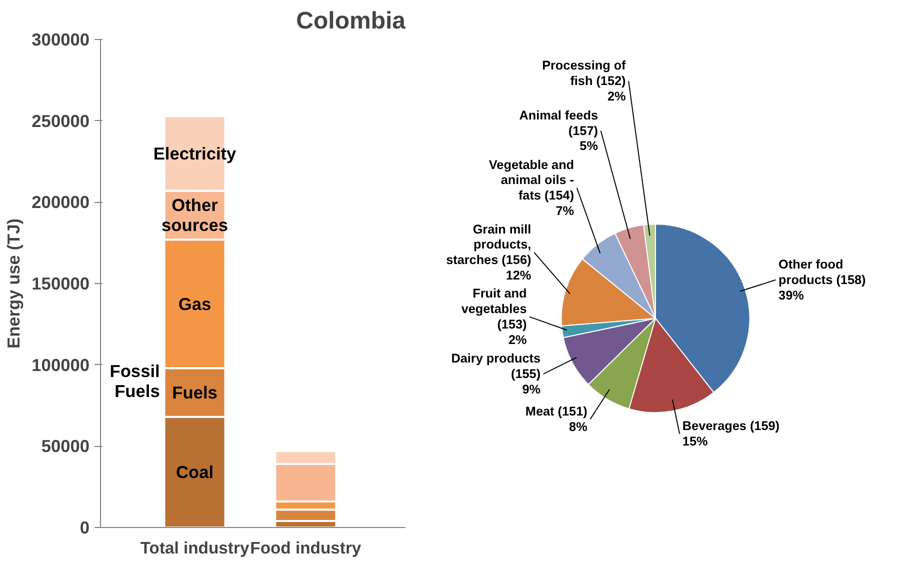  I want to click on data-label: 9%, so click(531, 389).